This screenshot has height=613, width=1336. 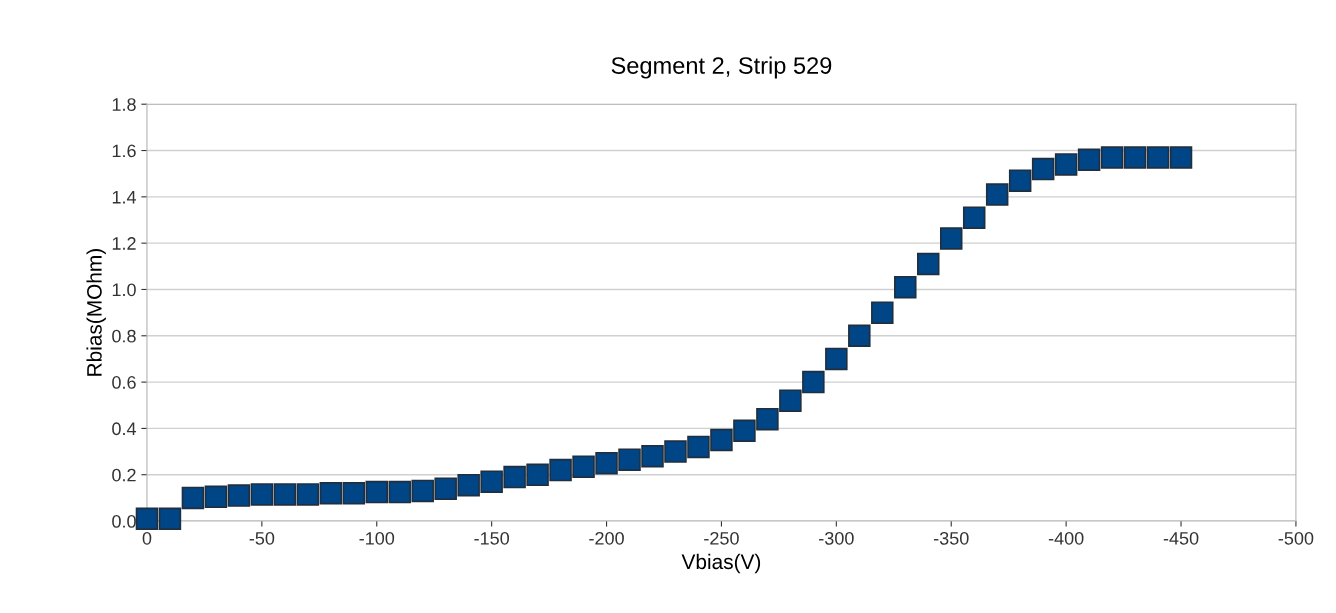 What do you see at coordinates (124, 382) in the screenshot?
I see `y-tick-label: 0.6` at bounding box center [124, 382].